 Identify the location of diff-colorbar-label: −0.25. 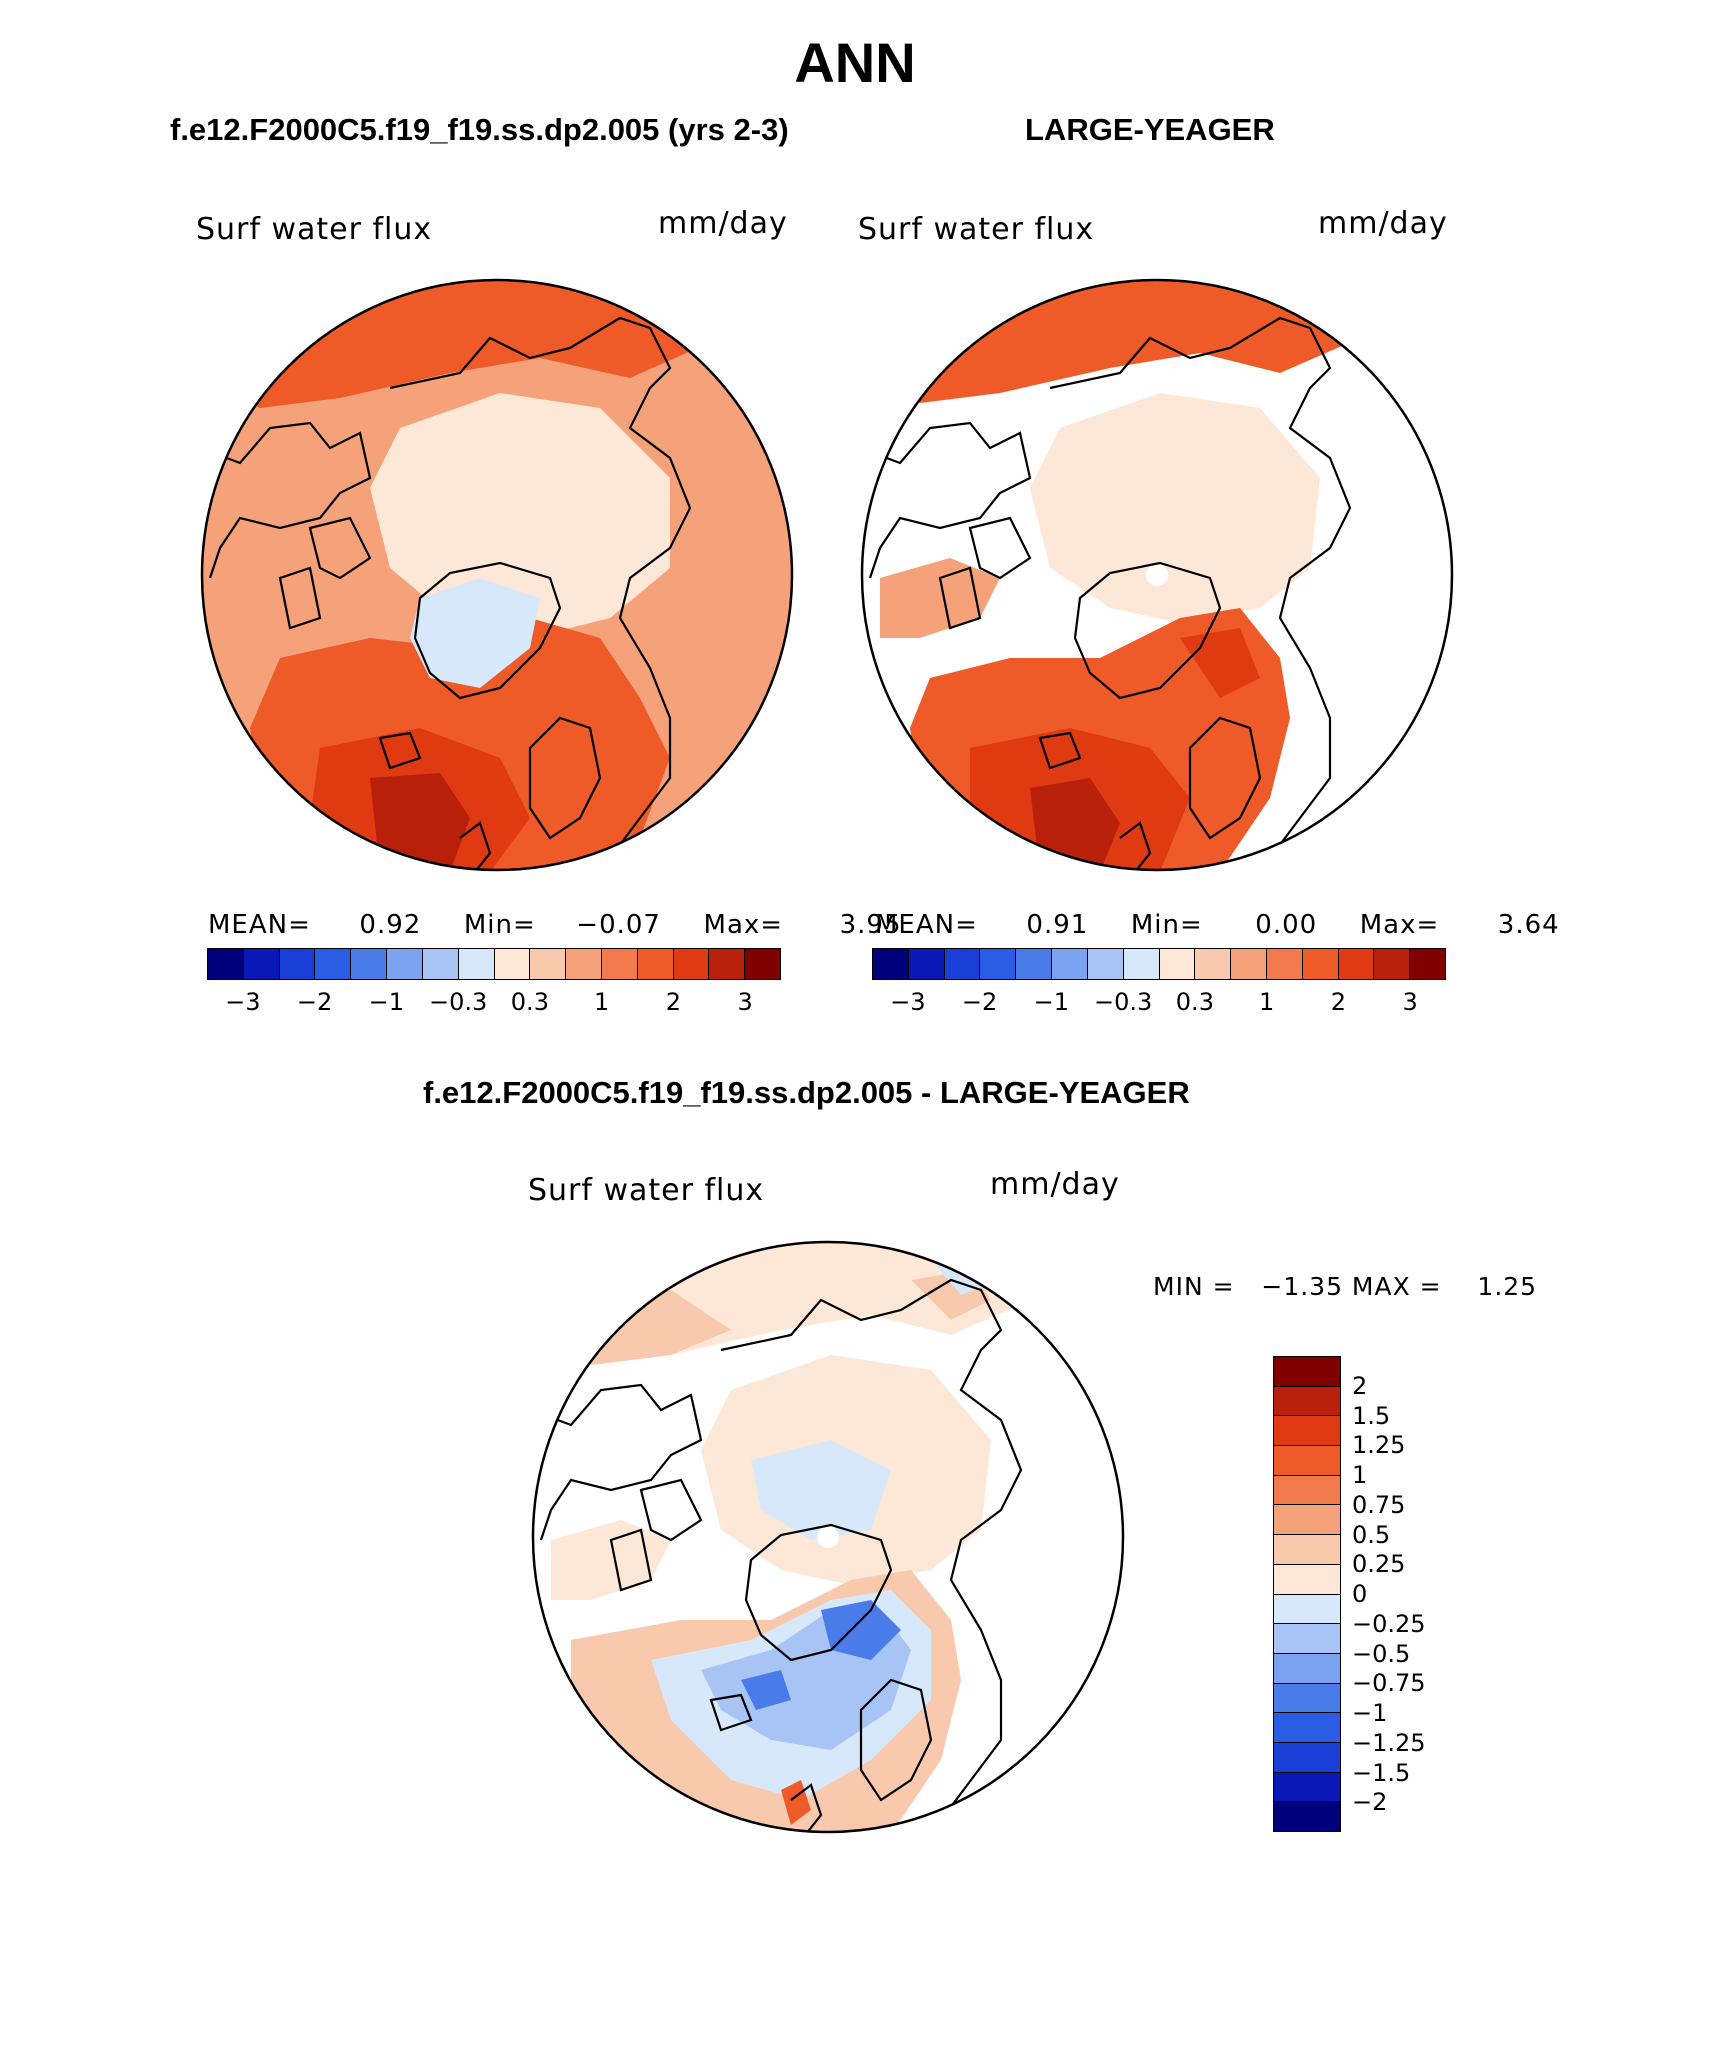
(1389, 1623).